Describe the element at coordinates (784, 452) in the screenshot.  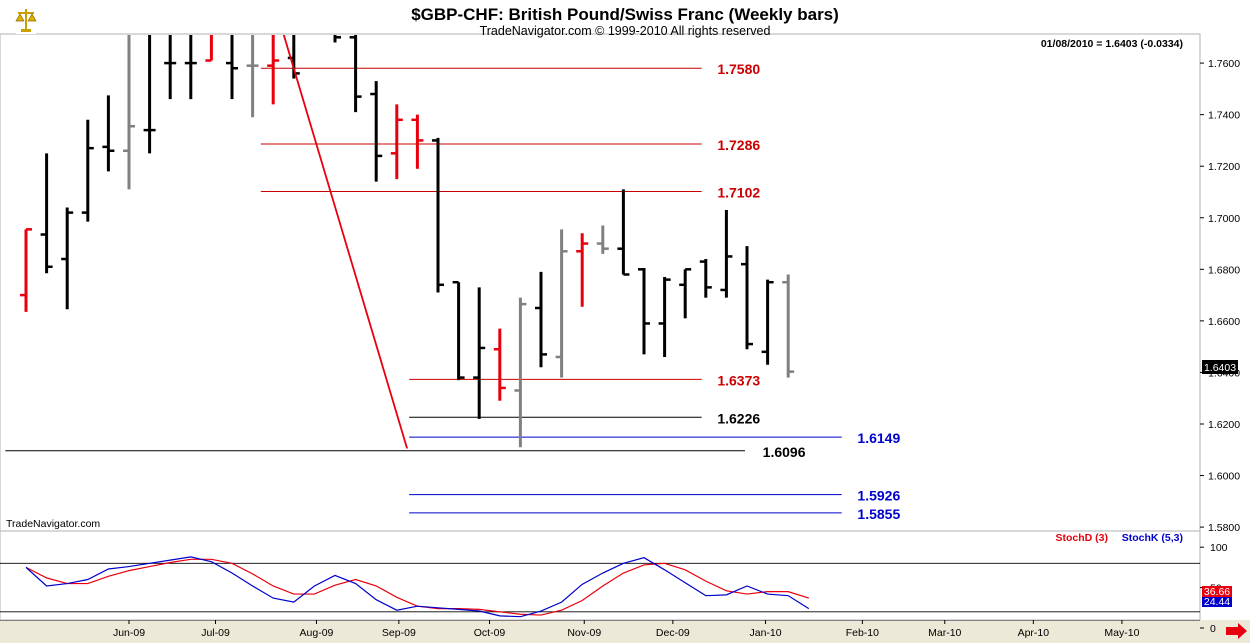
I see `level-label: 1.6096` at that location.